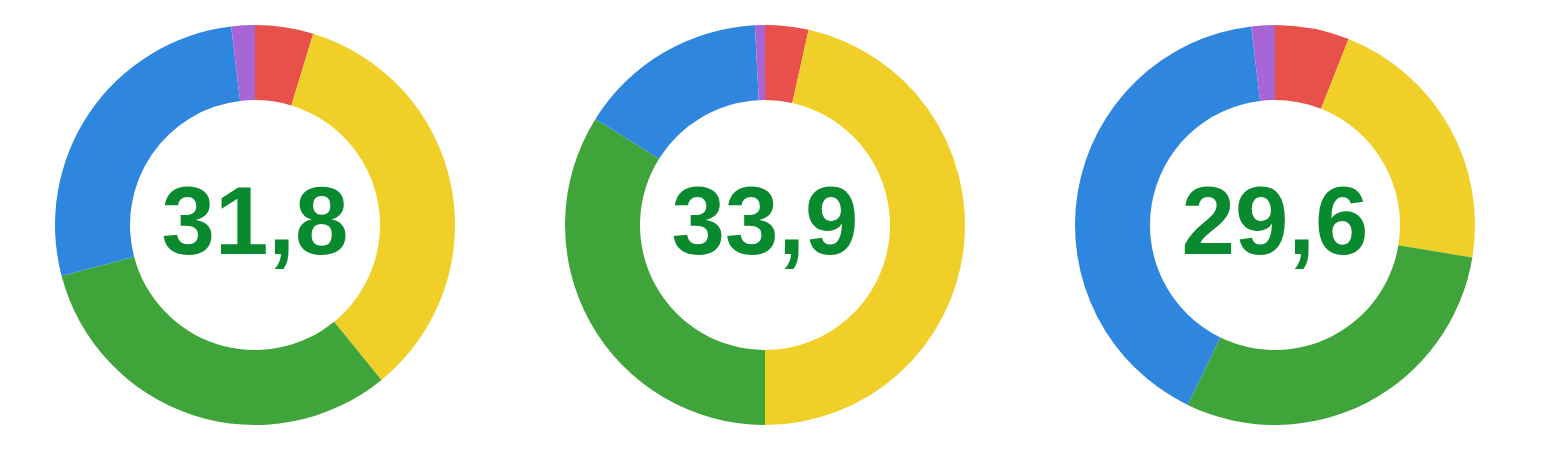 Image resolution: width=1546 pixels, height=454 pixels. Describe the element at coordinates (765, 220) in the screenshot. I see `text: 33,9` at that location.